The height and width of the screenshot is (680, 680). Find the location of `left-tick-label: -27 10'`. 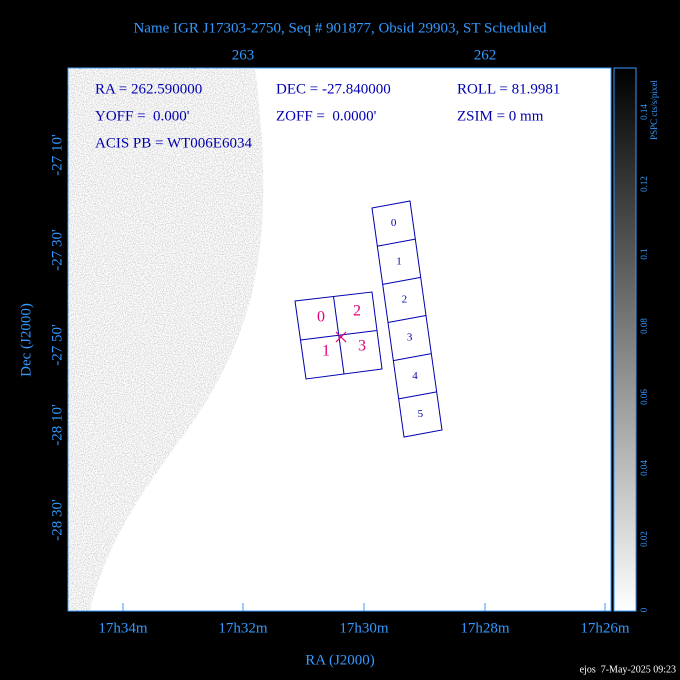

left-tick-label: -27 10' is located at coordinates (57, 155).